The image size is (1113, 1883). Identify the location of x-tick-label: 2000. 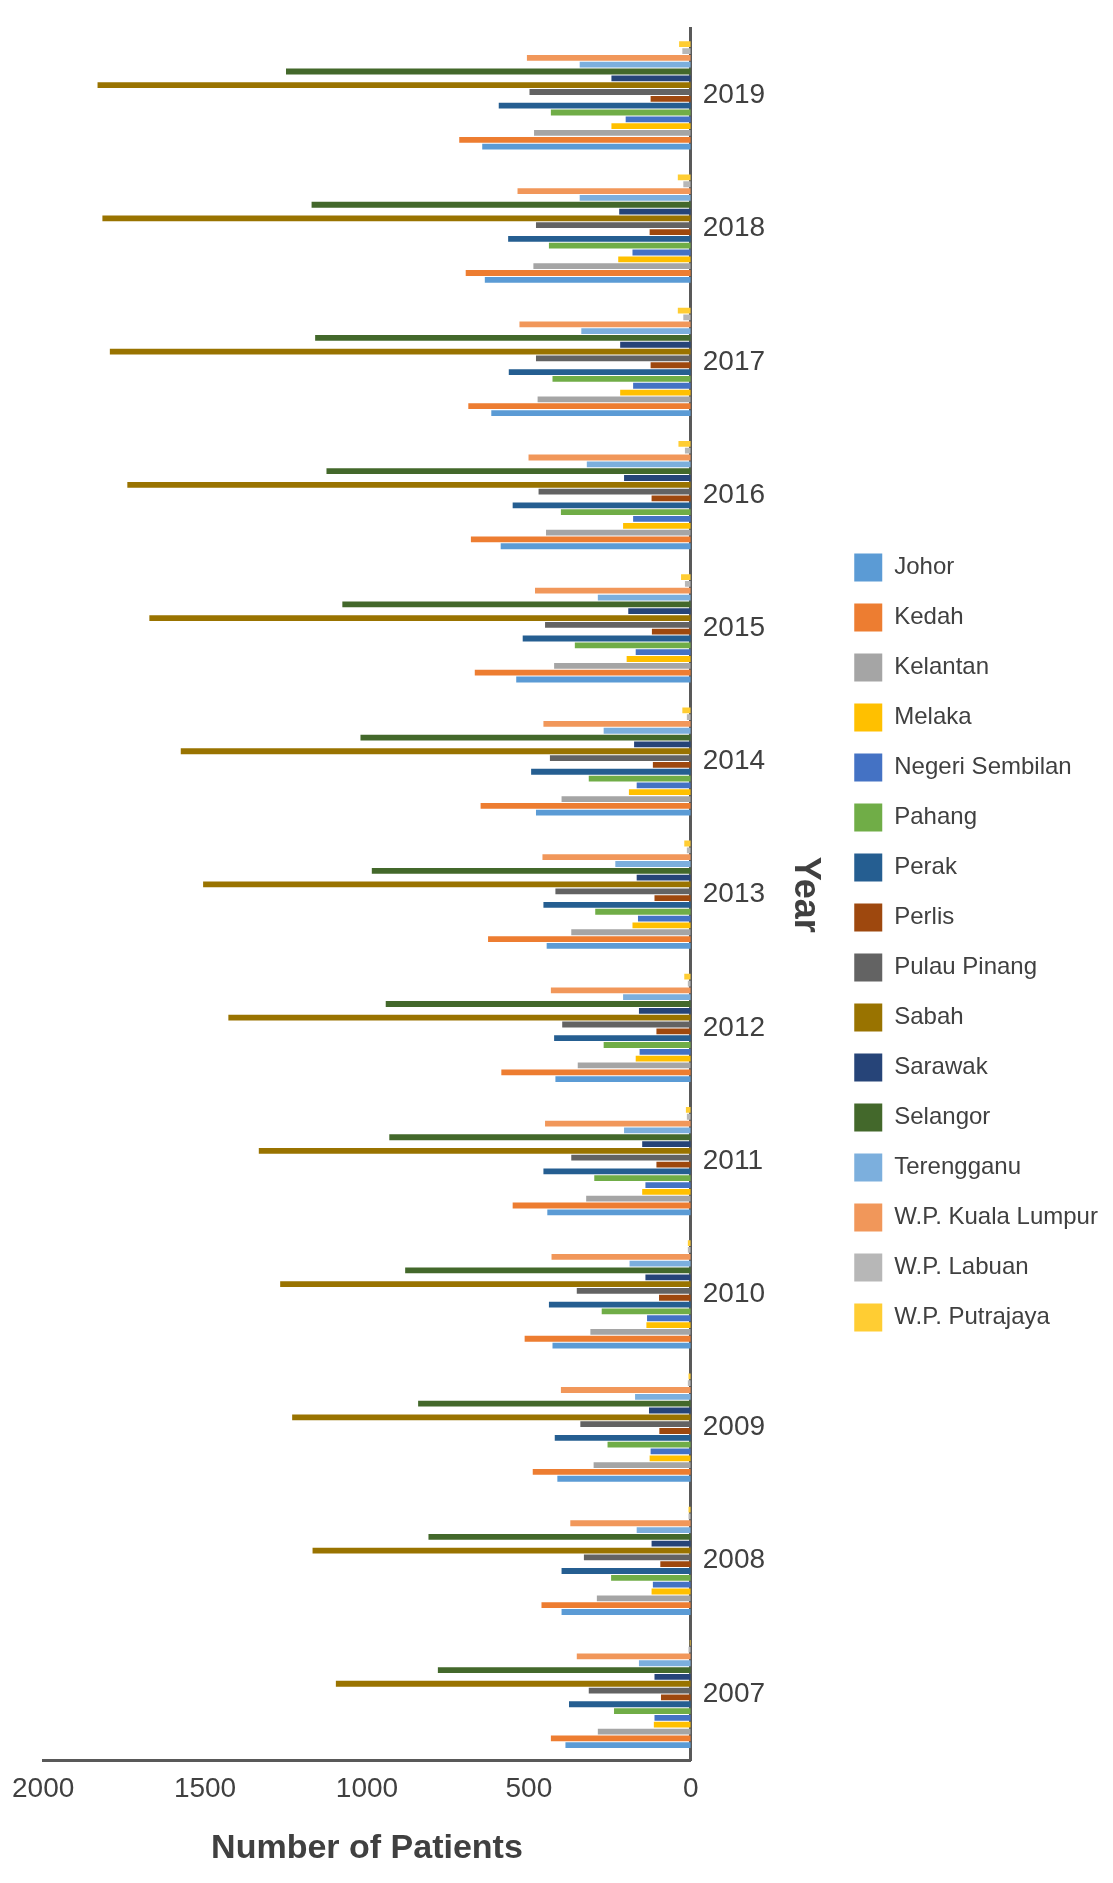
(43, 1788).